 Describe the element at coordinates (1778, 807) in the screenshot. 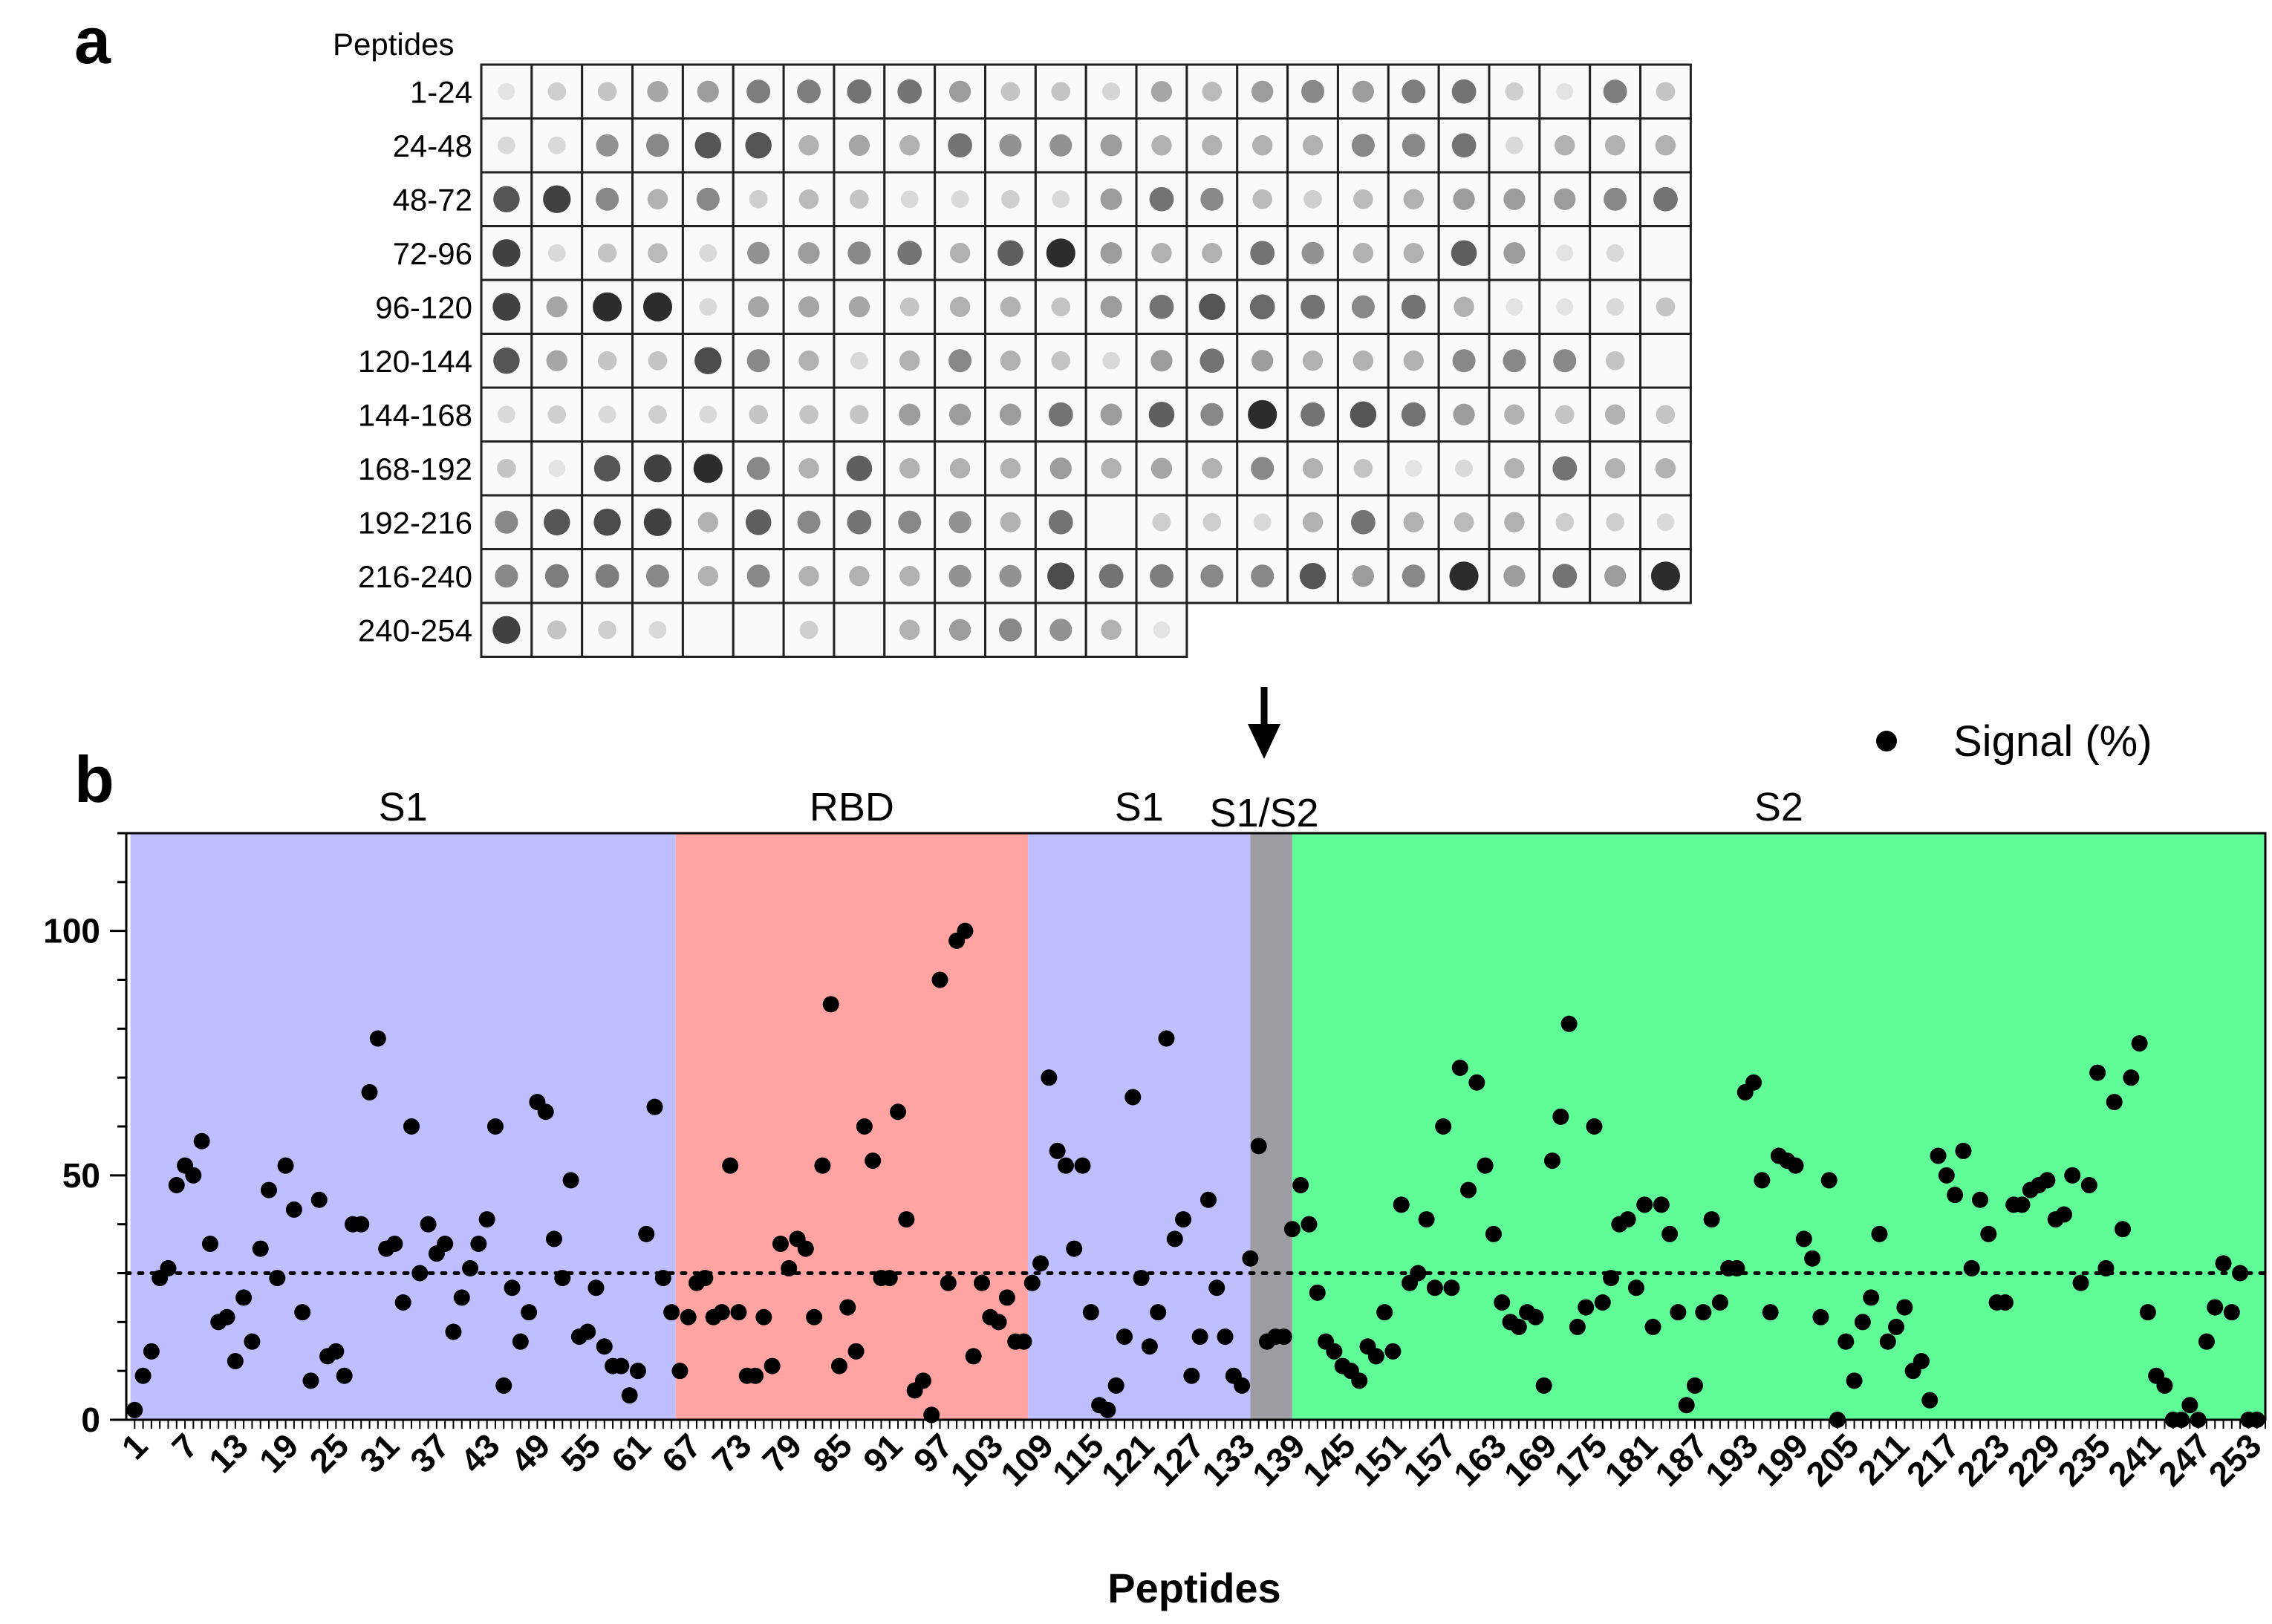

I see `region-label: S2` at that location.